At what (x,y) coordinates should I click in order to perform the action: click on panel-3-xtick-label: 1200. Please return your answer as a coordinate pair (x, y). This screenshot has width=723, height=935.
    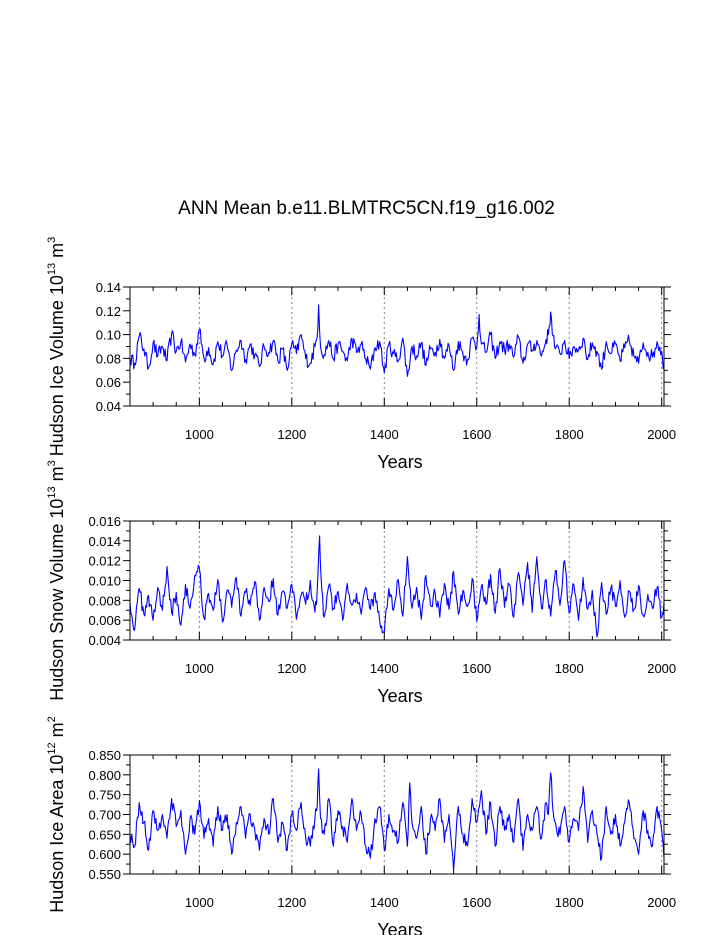
    Looking at the image, I should click on (291, 902).